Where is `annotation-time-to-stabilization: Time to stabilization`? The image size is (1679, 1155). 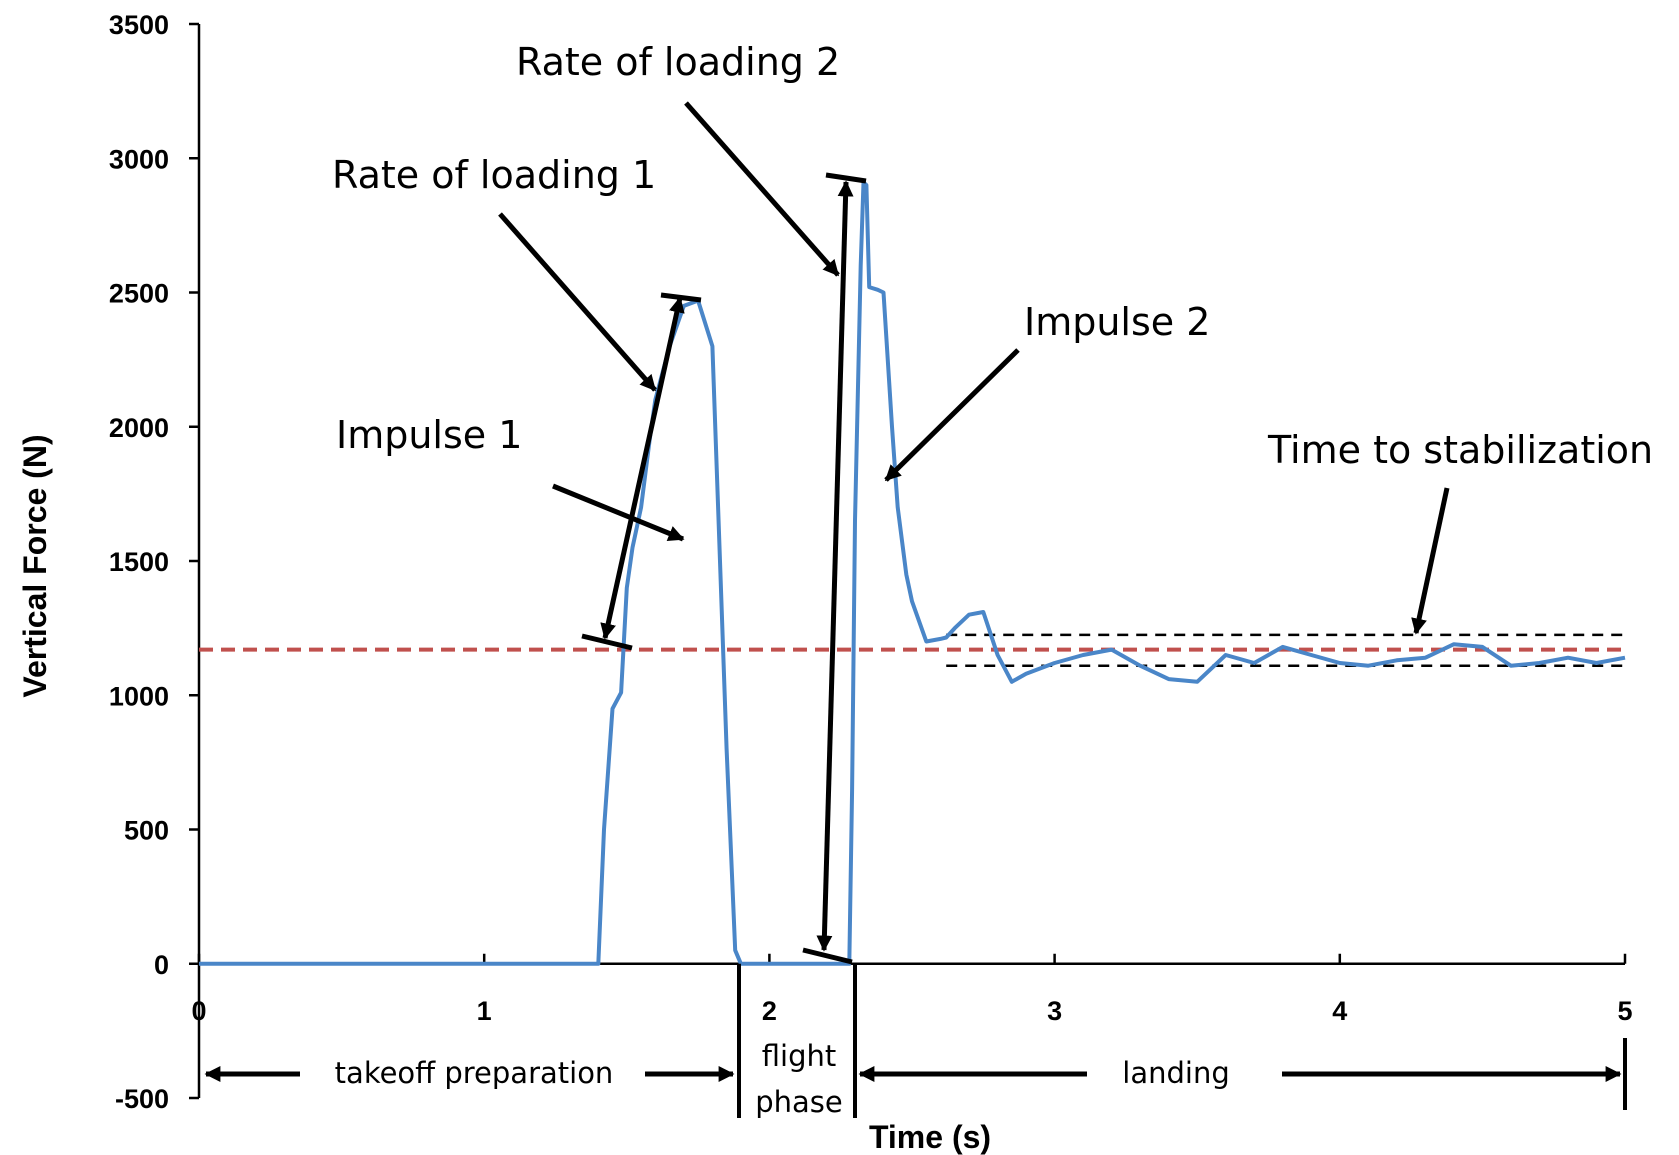 annotation-time-to-stabilization: Time to stabilization is located at coordinates (1460, 450).